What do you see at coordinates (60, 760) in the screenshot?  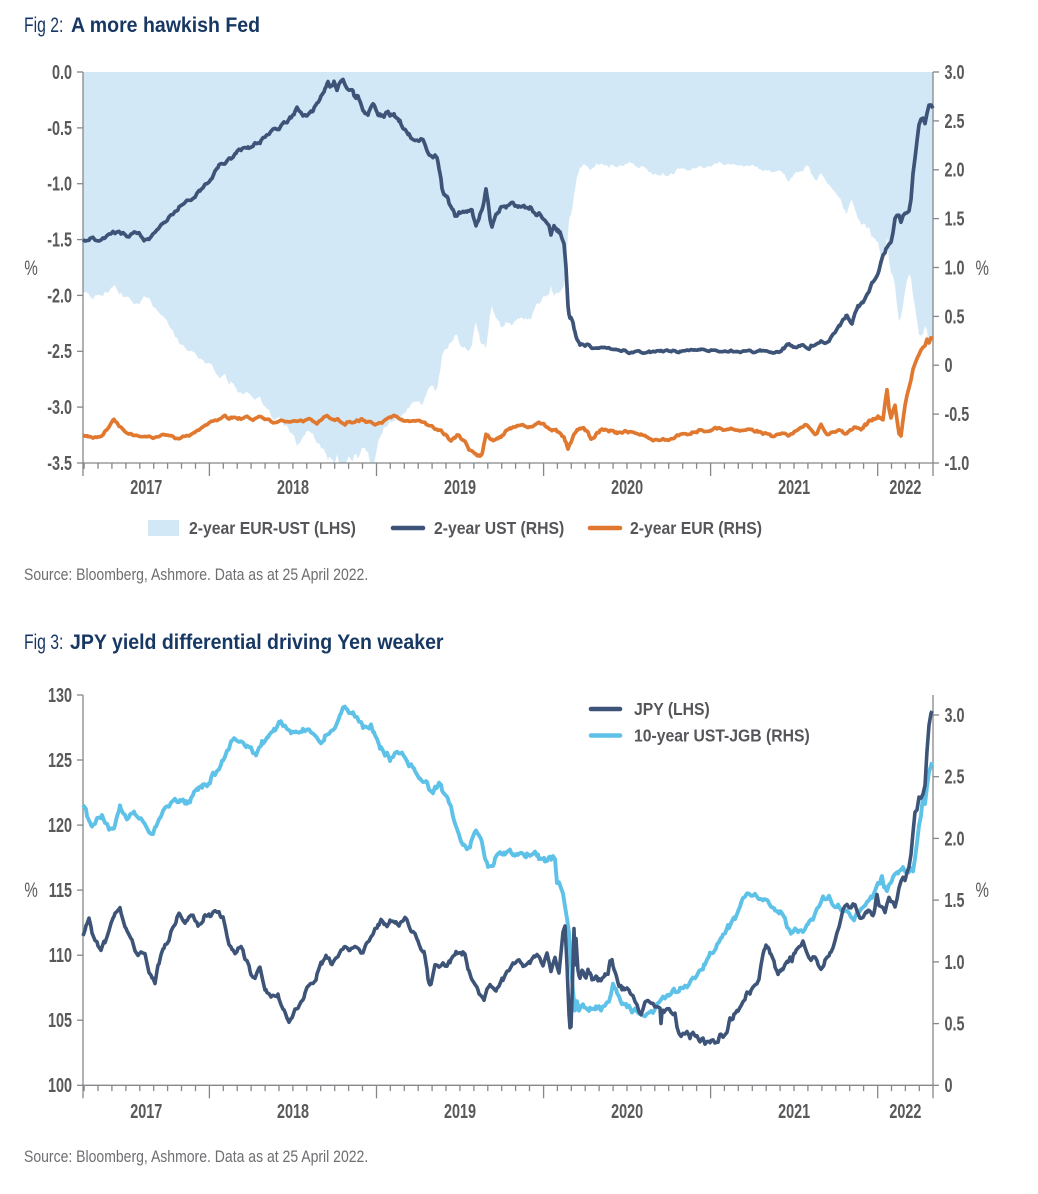 I see `svg-text: 125` at bounding box center [60, 760].